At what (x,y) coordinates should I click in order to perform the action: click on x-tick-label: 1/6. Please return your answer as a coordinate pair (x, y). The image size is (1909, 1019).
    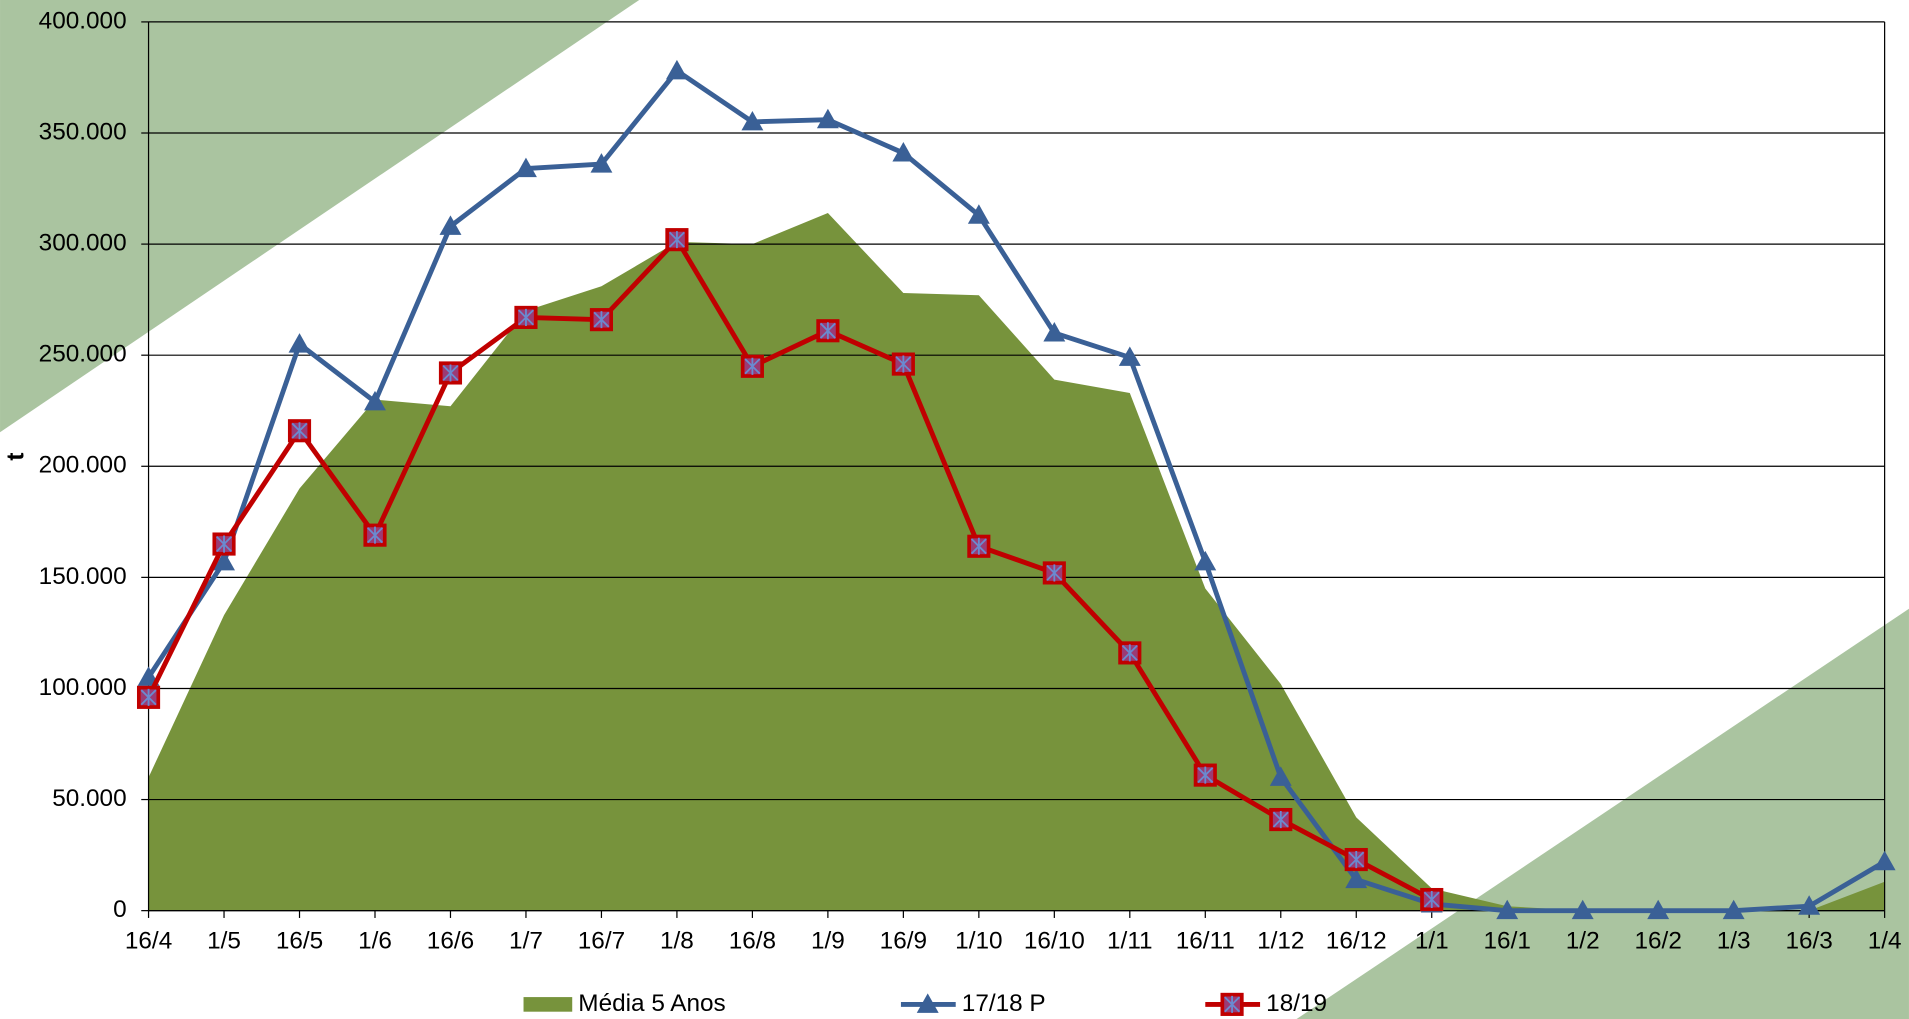
    Looking at the image, I should click on (375, 941).